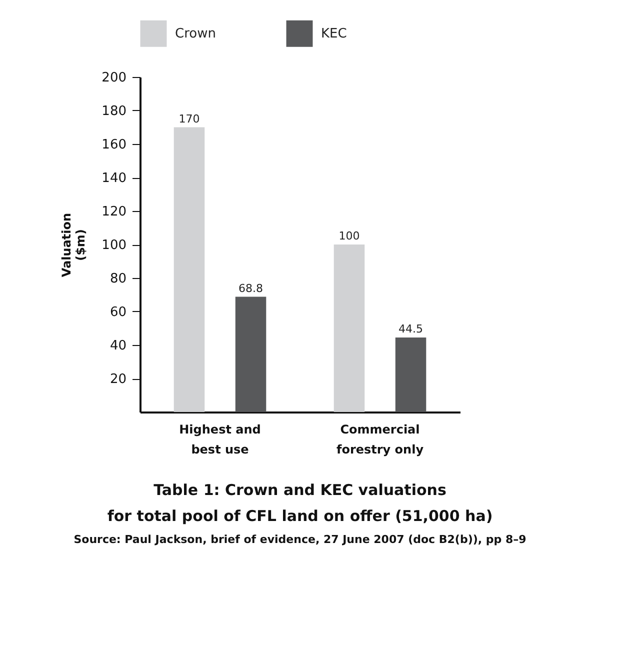 Image resolution: width=629 pixels, height=645 pixels. Describe the element at coordinates (195, 34) in the screenshot. I see `legend-label: Crown` at that location.